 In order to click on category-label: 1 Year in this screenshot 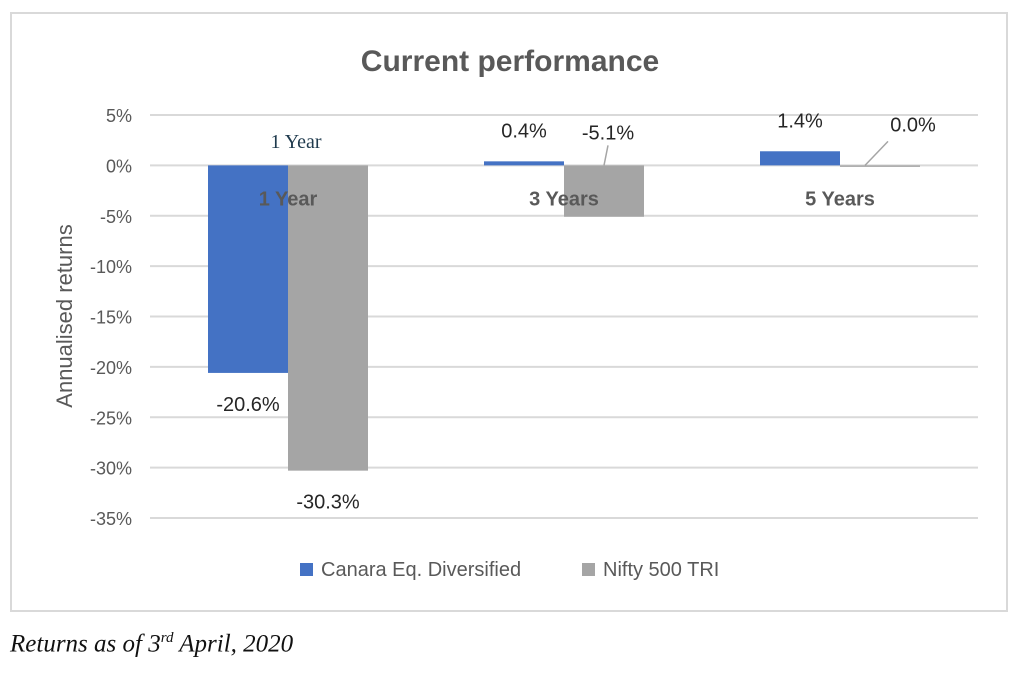, I will do `click(288, 199)`.